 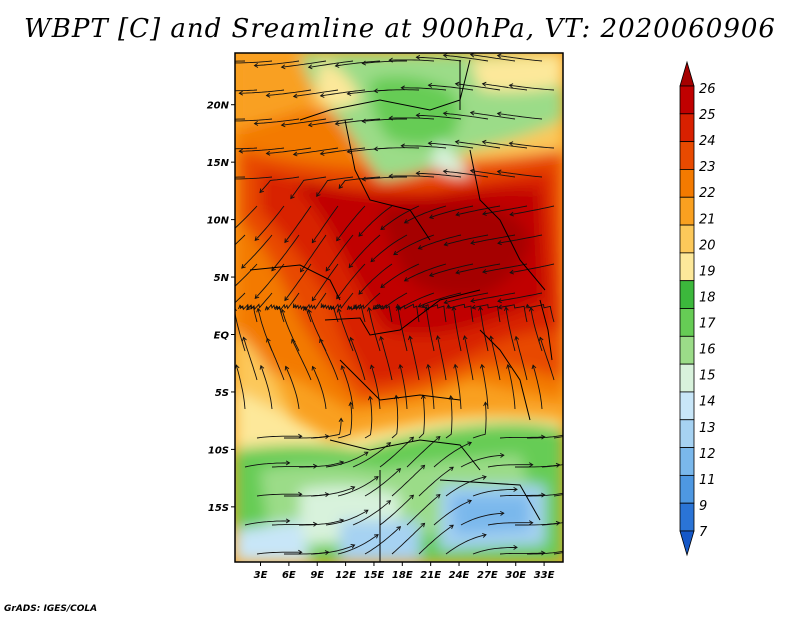 I want to click on colorbar-label: 18, so click(x=707, y=297).